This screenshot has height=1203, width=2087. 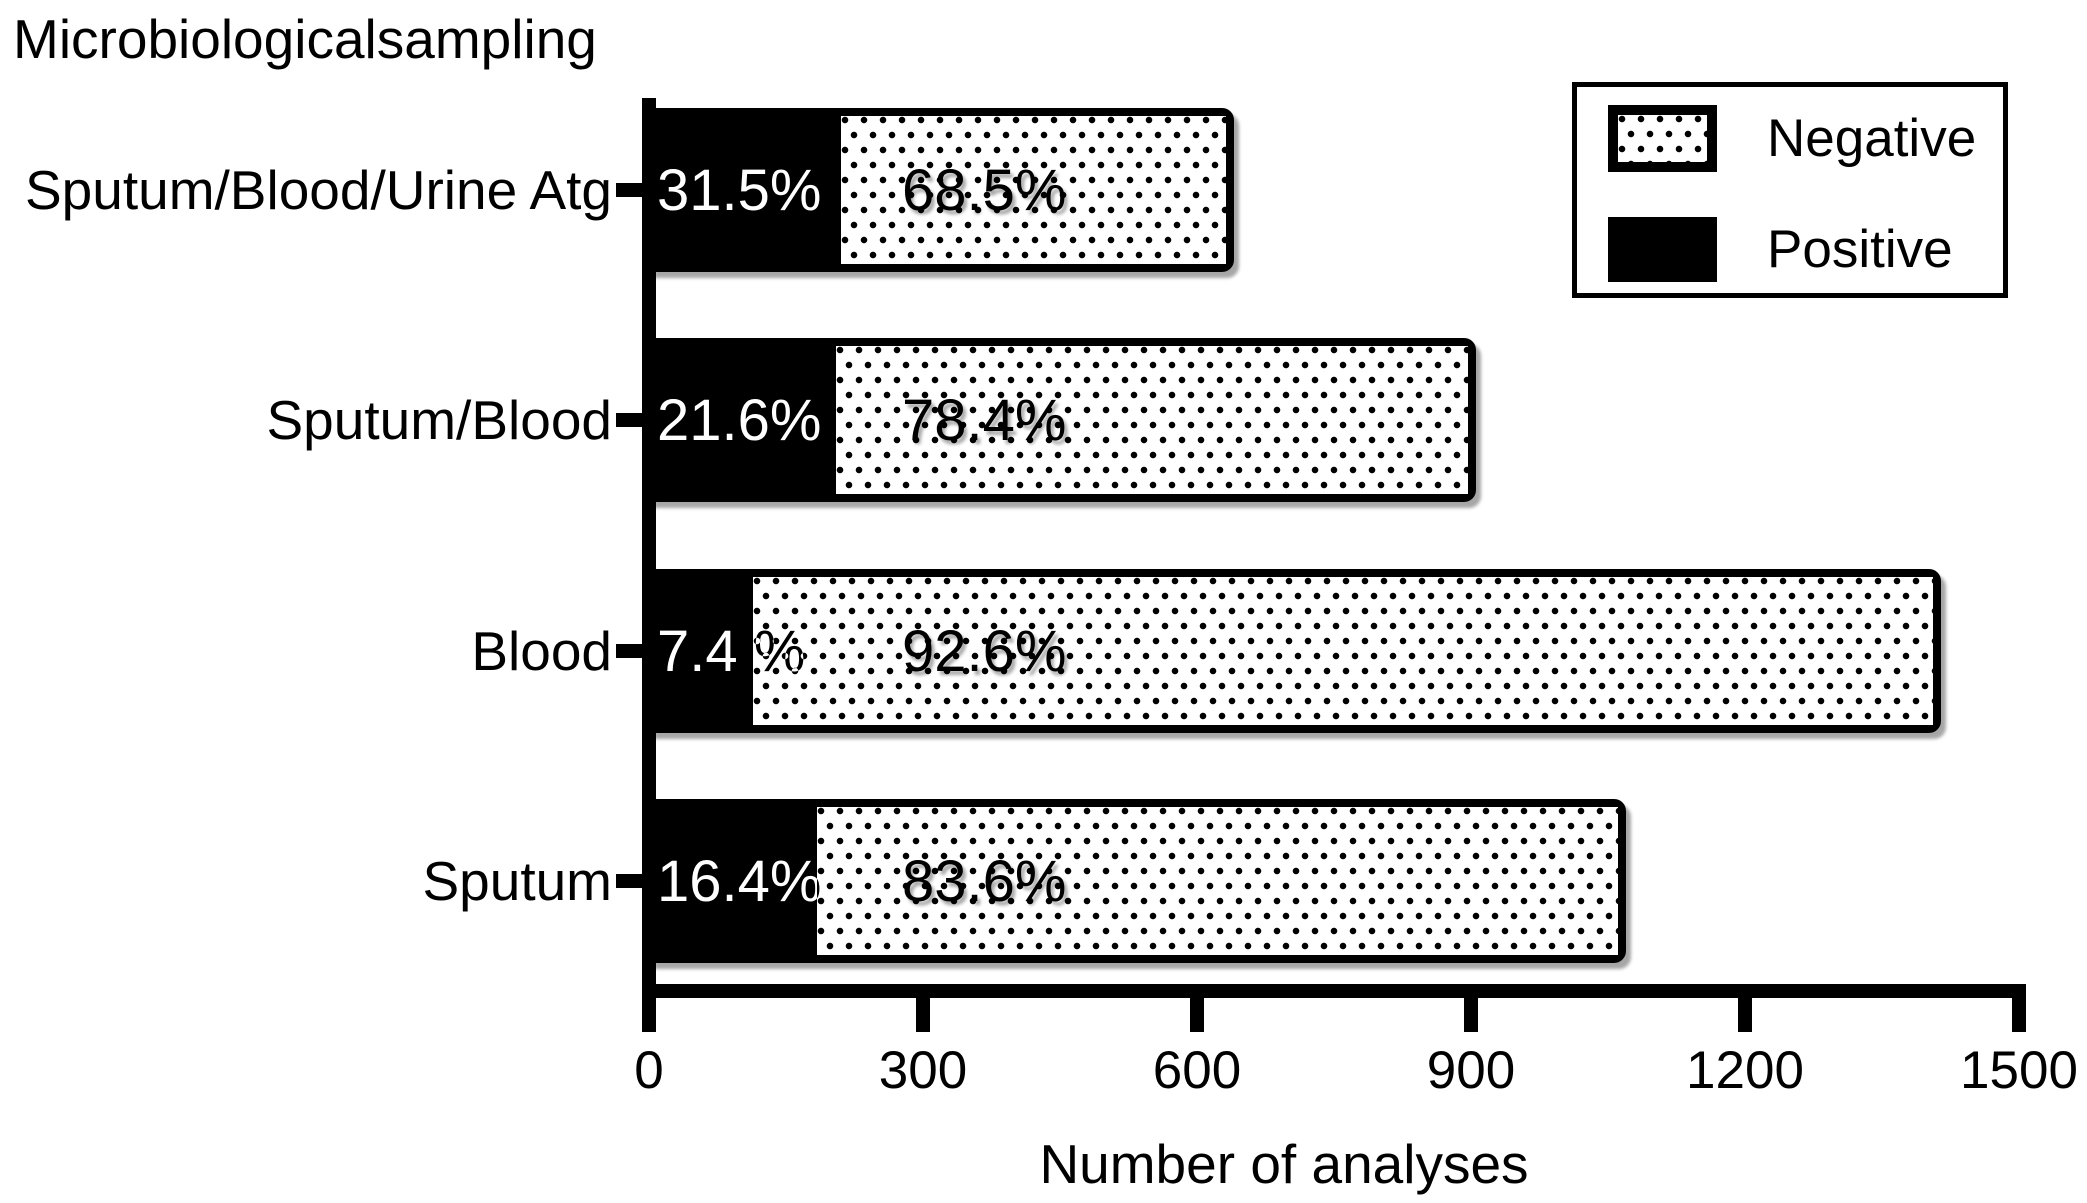 I want to click on x-axis-title: Number of analyses, so click(x=1284, y=1164).